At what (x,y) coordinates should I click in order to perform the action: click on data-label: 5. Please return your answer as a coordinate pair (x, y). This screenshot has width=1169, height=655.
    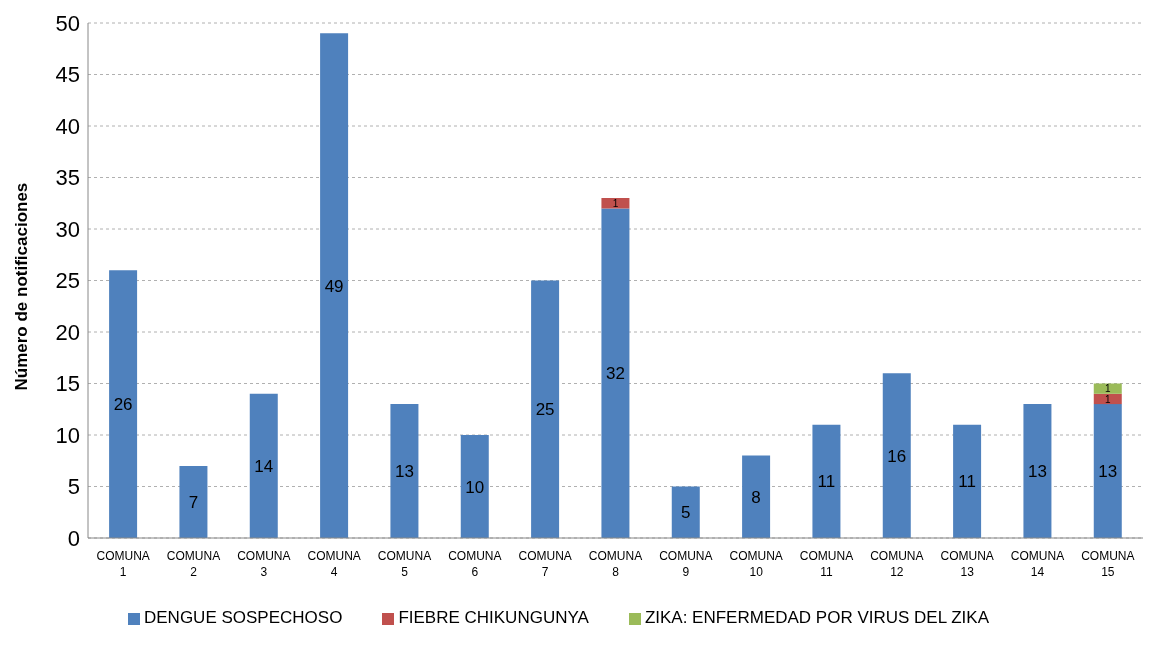
    Looking at the image, I should click on (686, 513).